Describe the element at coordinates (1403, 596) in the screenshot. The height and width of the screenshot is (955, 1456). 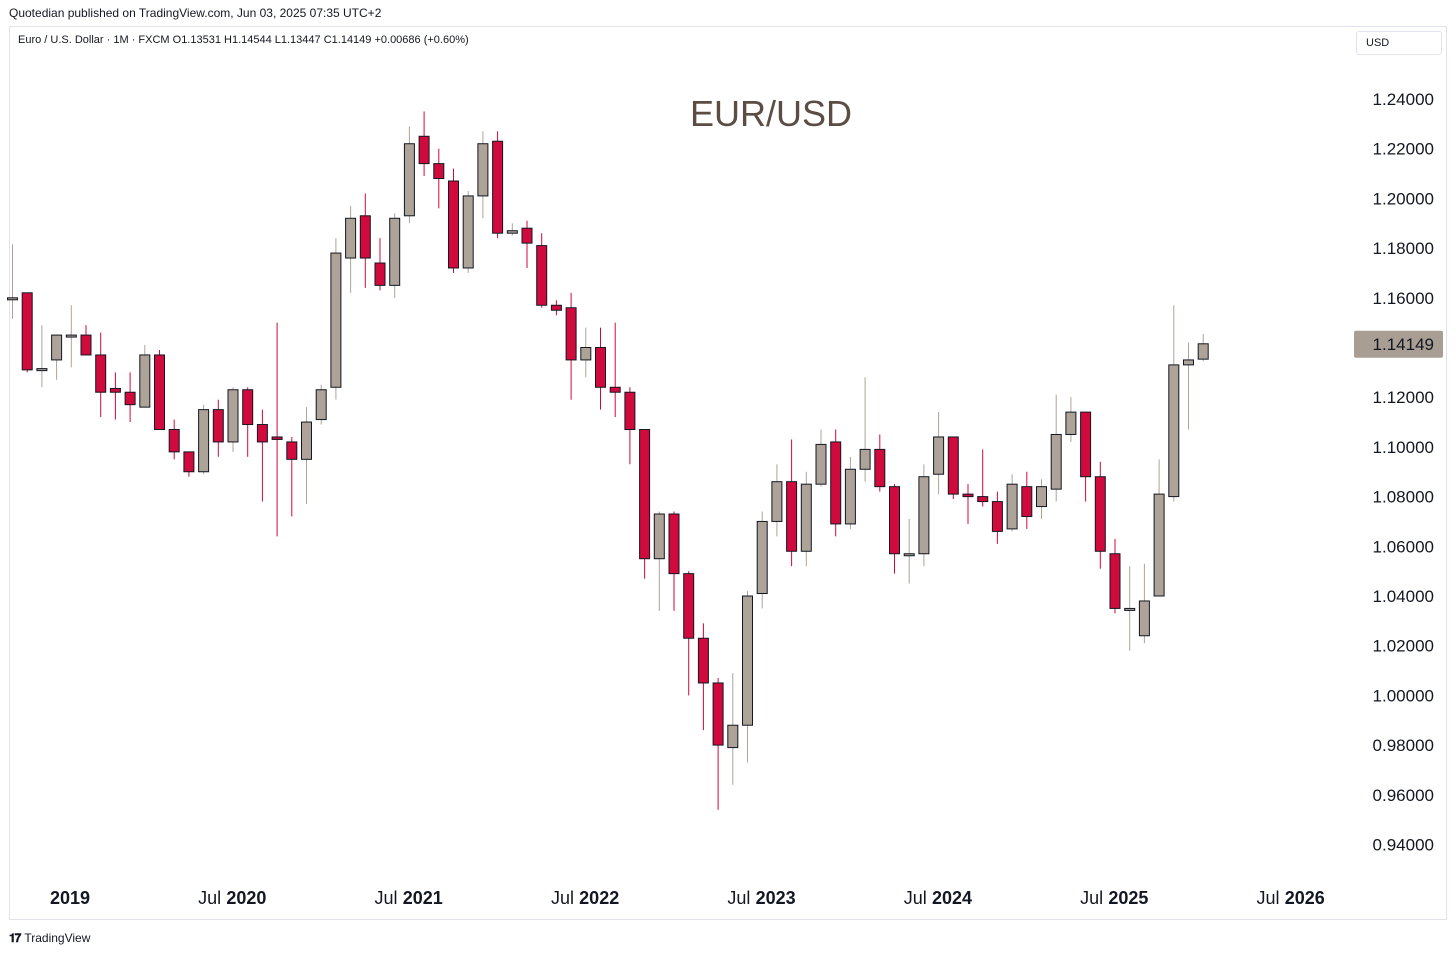
I see `y-tick-label: 1.04000` at that location.